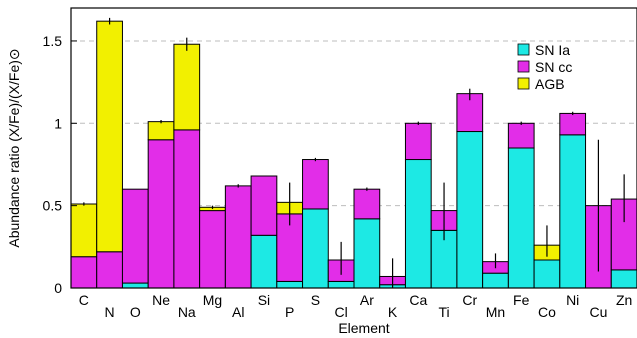 Image resolution: width=637 pixels, height=338 pixels. Describe the element at coordinates (161, 131) in the screenshot. I see `bar-agb-ne` at that location.